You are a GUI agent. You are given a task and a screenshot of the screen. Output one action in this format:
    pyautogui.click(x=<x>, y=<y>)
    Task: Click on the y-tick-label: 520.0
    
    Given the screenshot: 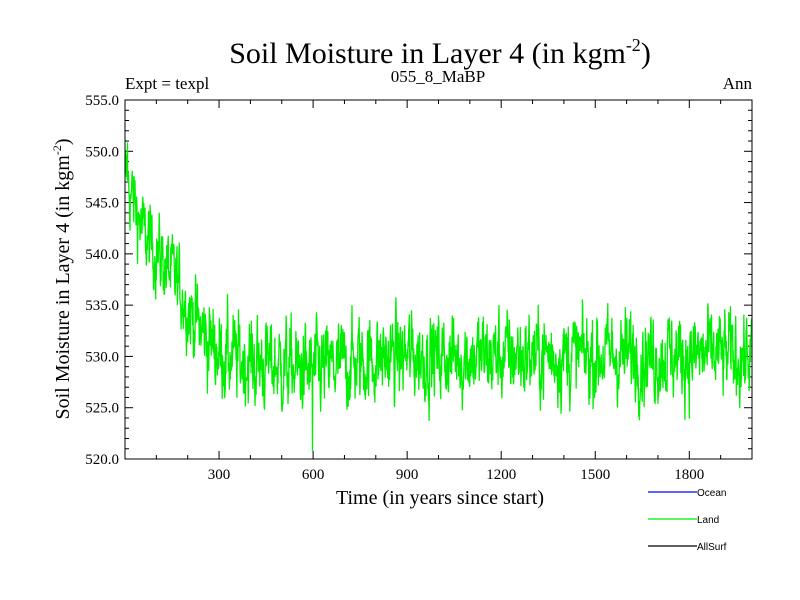 What is the action you would take?
    pyautogui.click(x=102, y=460)
    